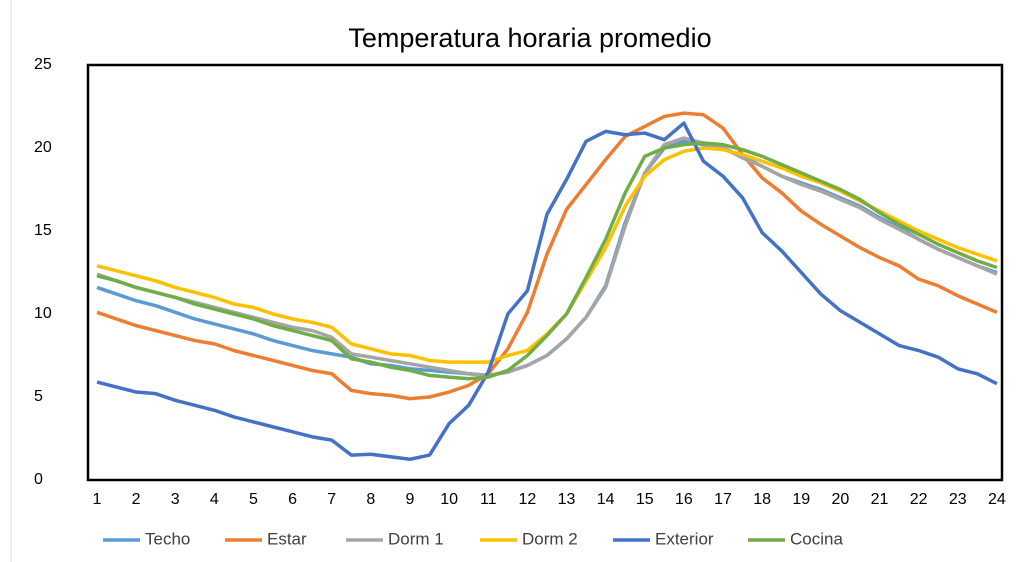 The height and width of the screenshot is (562, 1035). What do you see at coordinates (214, 499) in the screenshot?
I see `x-tick-label: 4` at bounding box center [214, 499].